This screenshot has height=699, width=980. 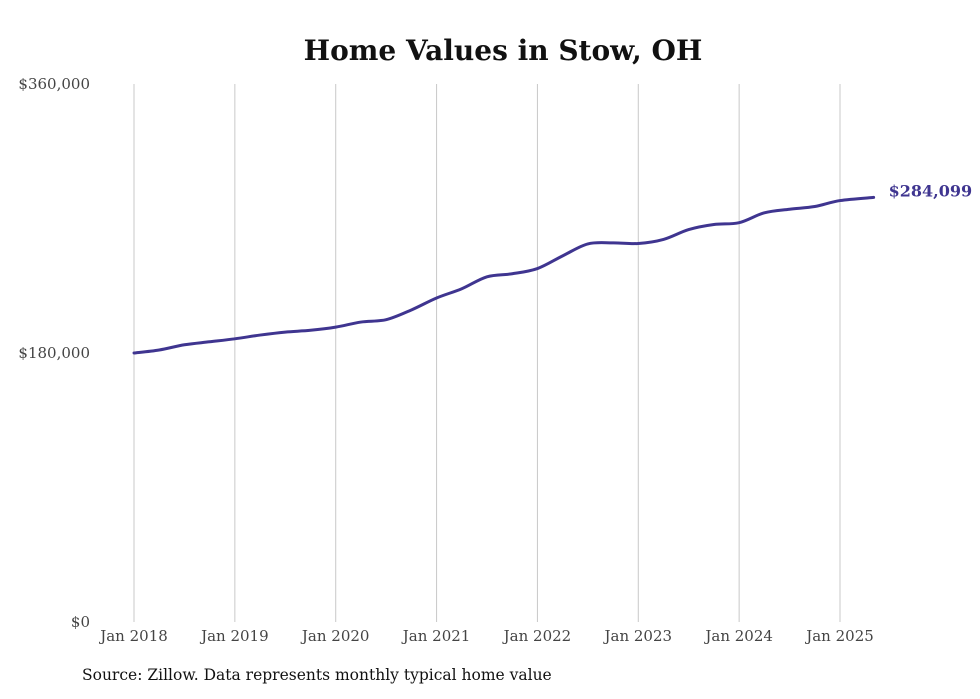 I want to click on x-tick-label: Jan 2020, so click(x=335, y=636).